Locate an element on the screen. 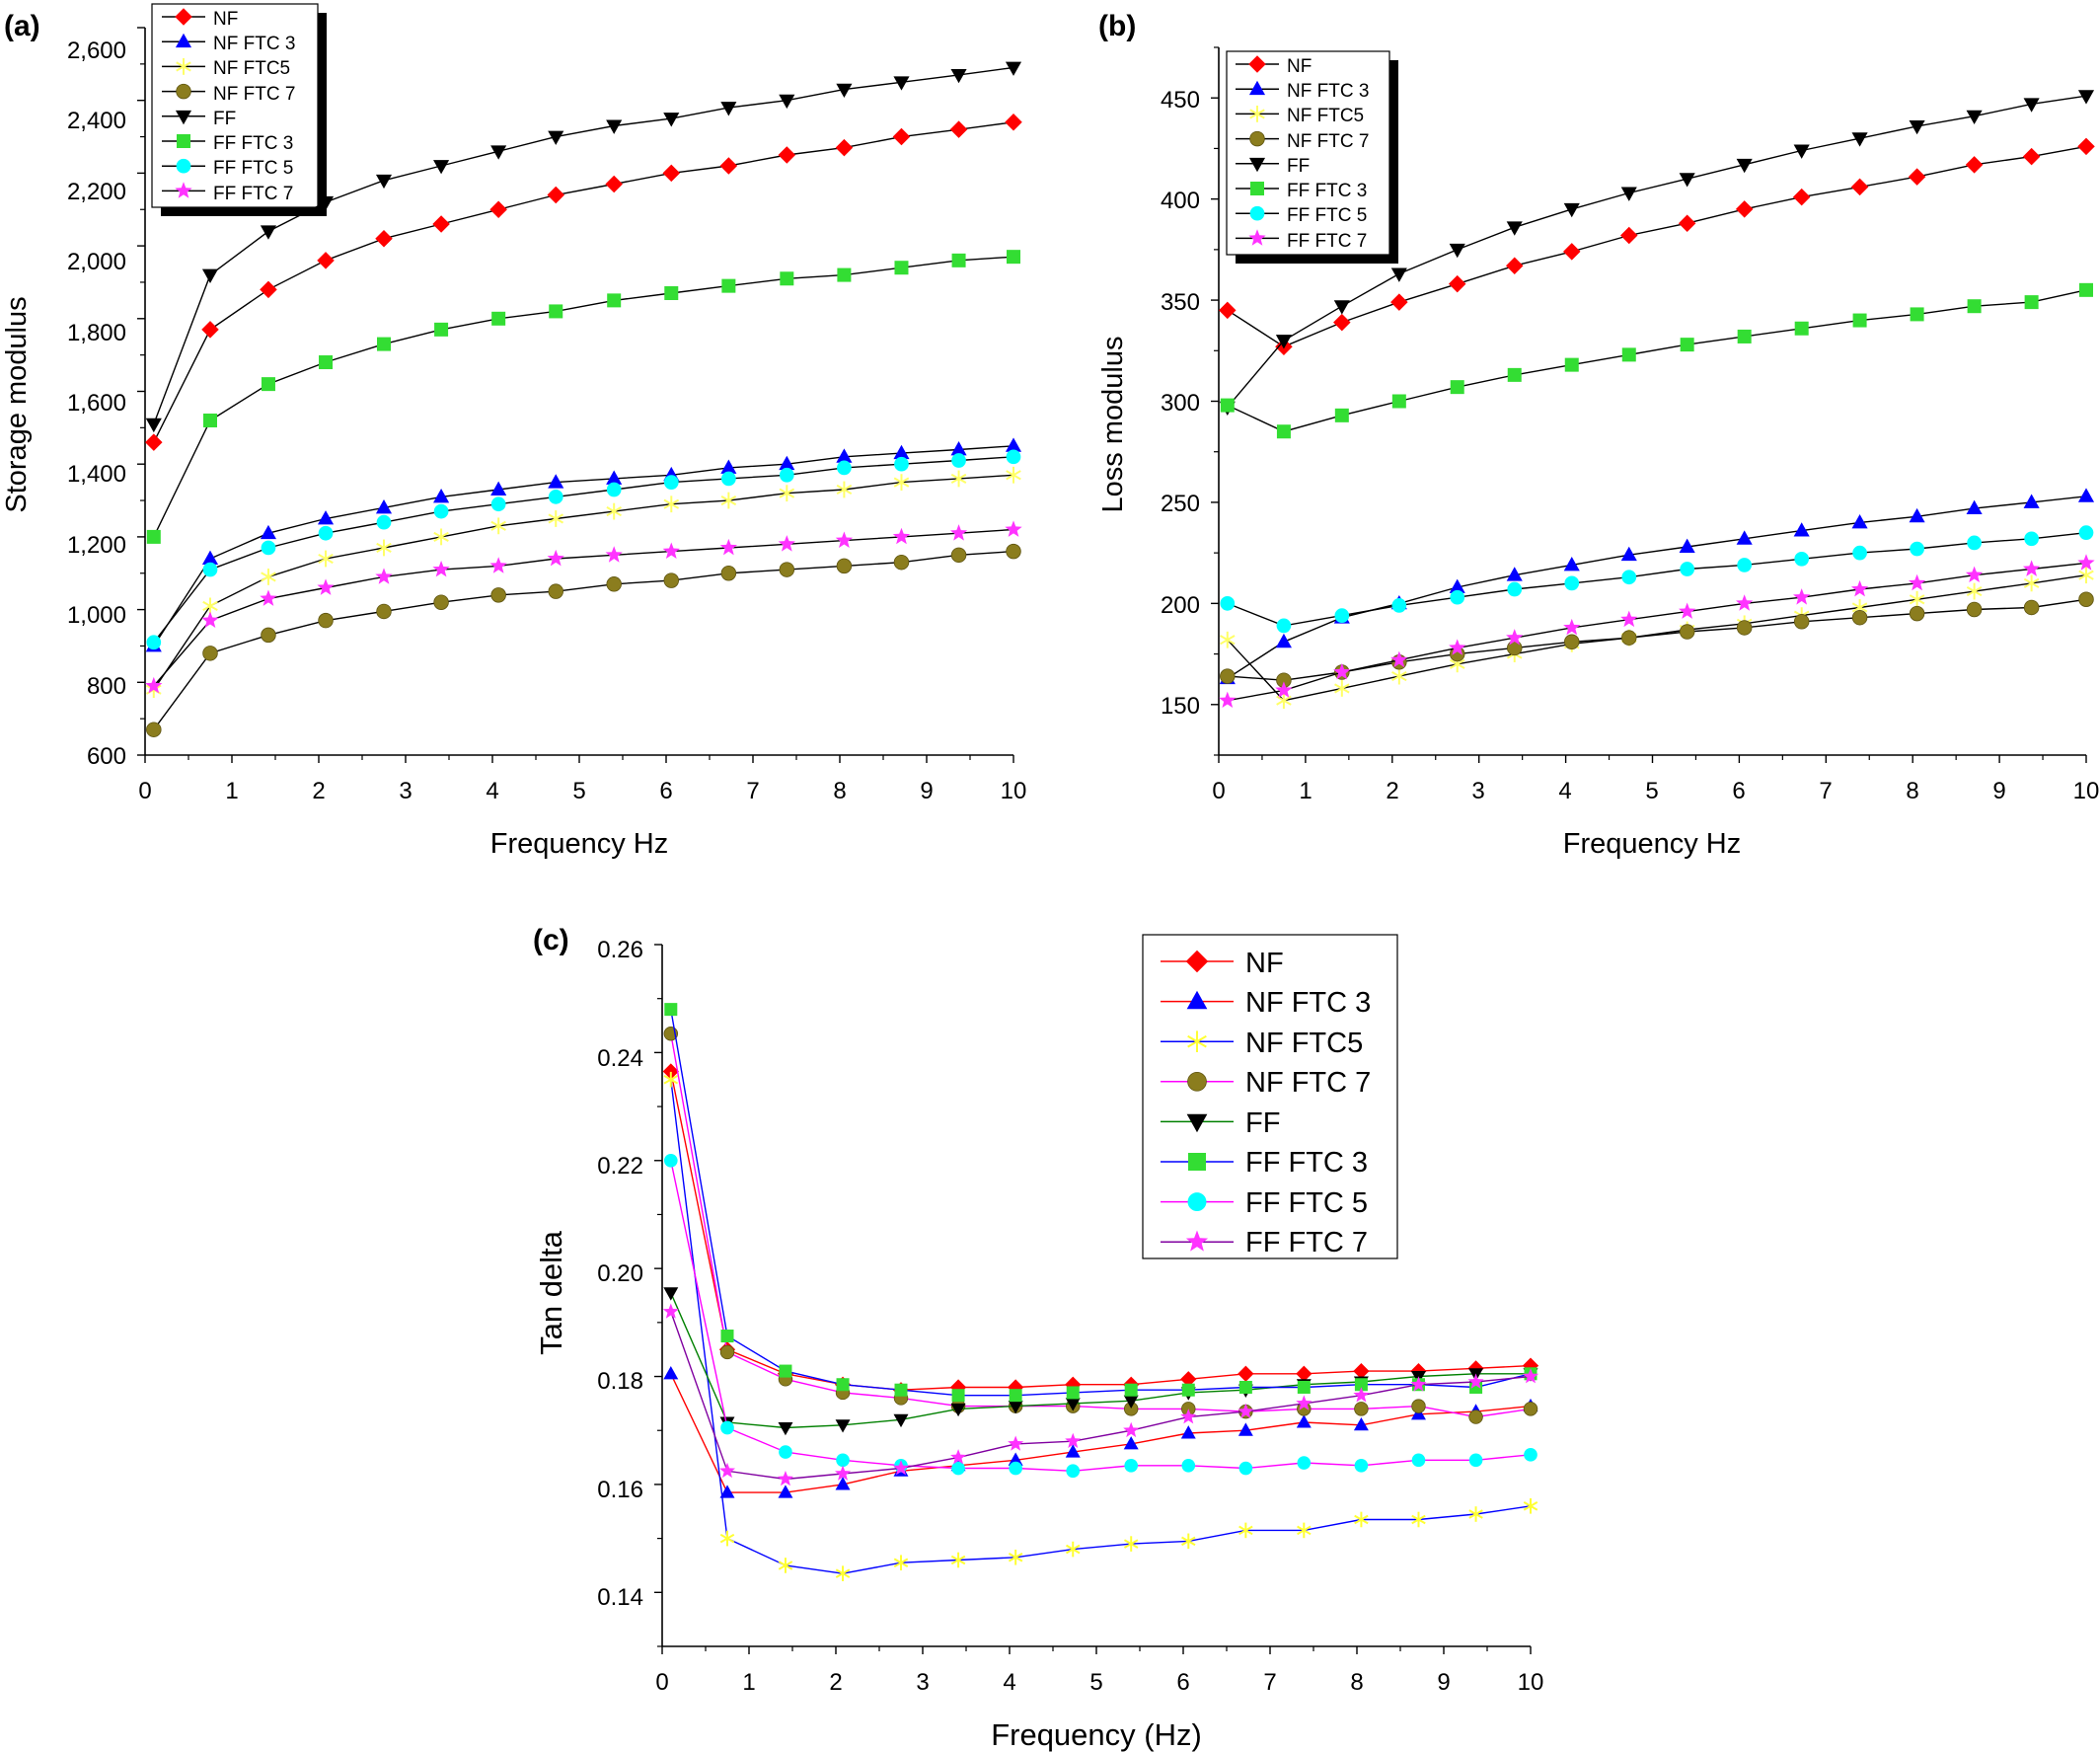 The width and height of the screenshot is (2100, 1752). series-layer is located at coordinates (1657, 400).